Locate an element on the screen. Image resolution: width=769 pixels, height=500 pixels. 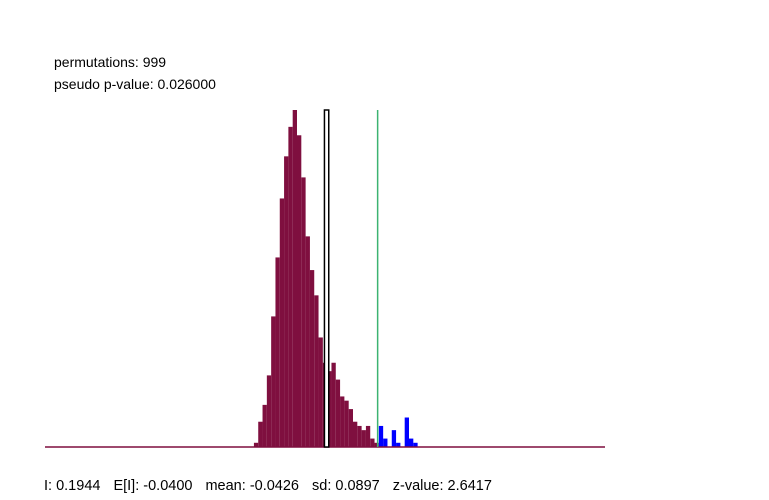
permutations-text: permutations: 999 is located at coordinates (110, 62).